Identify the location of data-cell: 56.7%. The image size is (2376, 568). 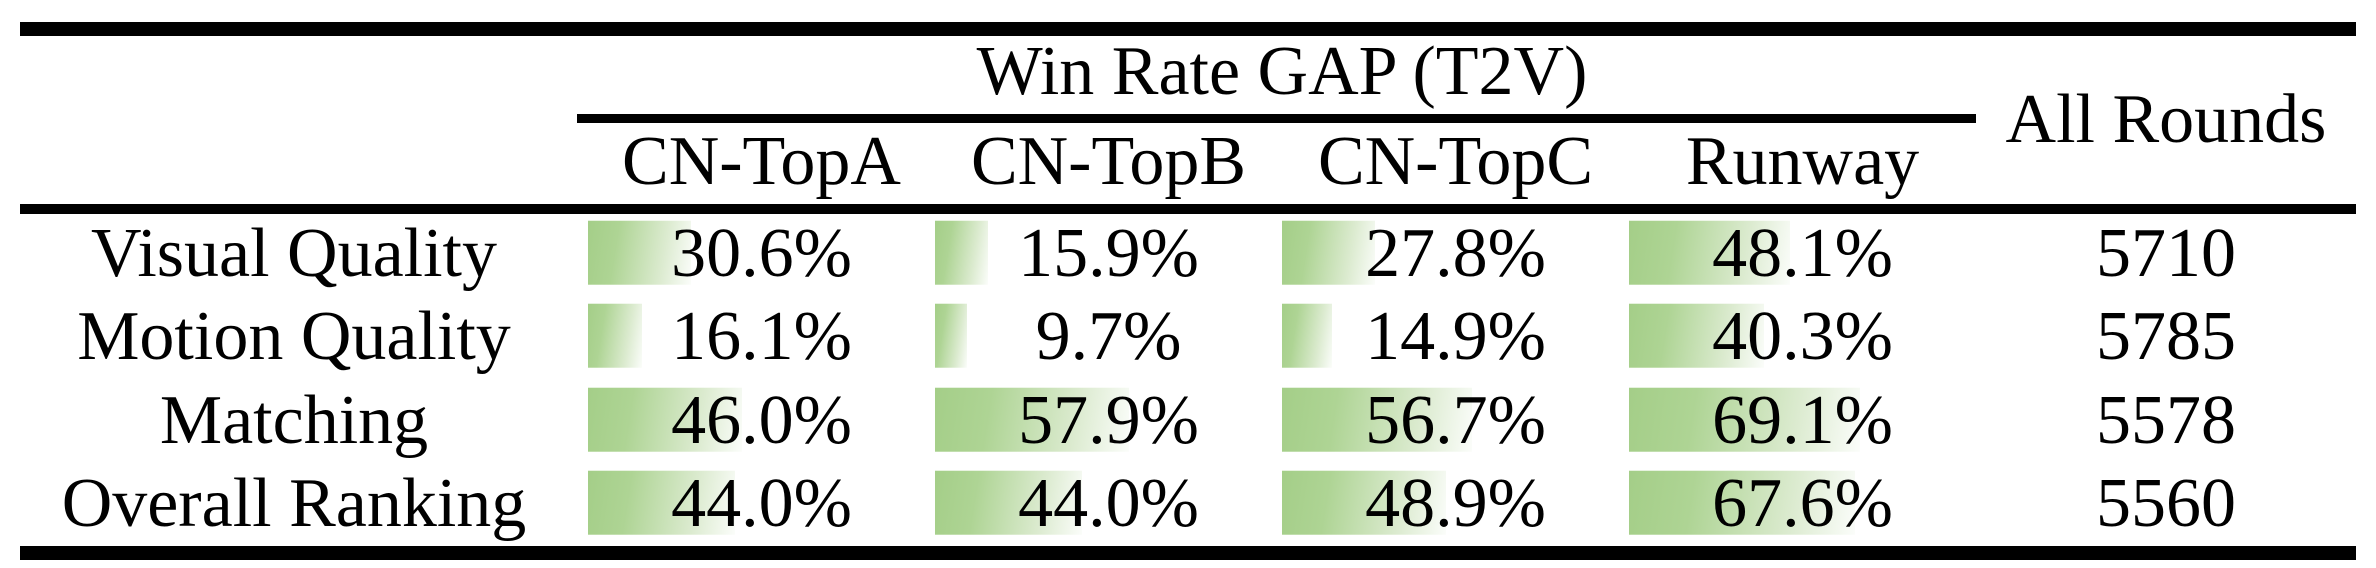
(1455, 421).